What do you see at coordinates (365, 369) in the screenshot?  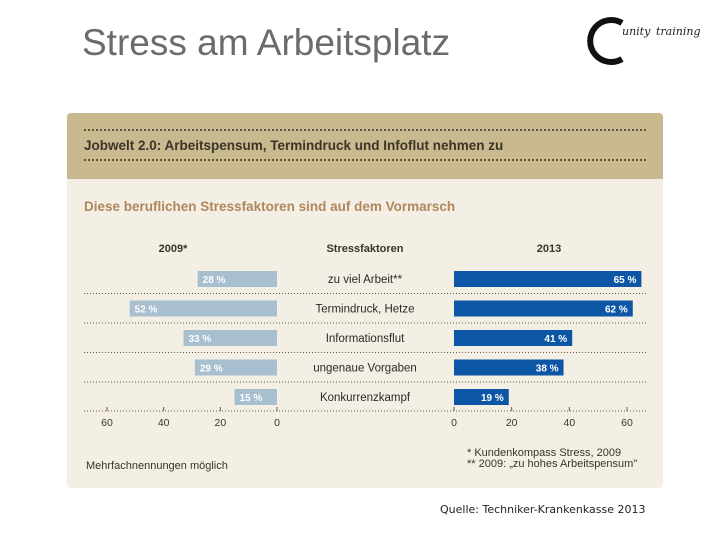 I see `category-label: ungenaue Vorgaben` at bounding box center [365, 369].